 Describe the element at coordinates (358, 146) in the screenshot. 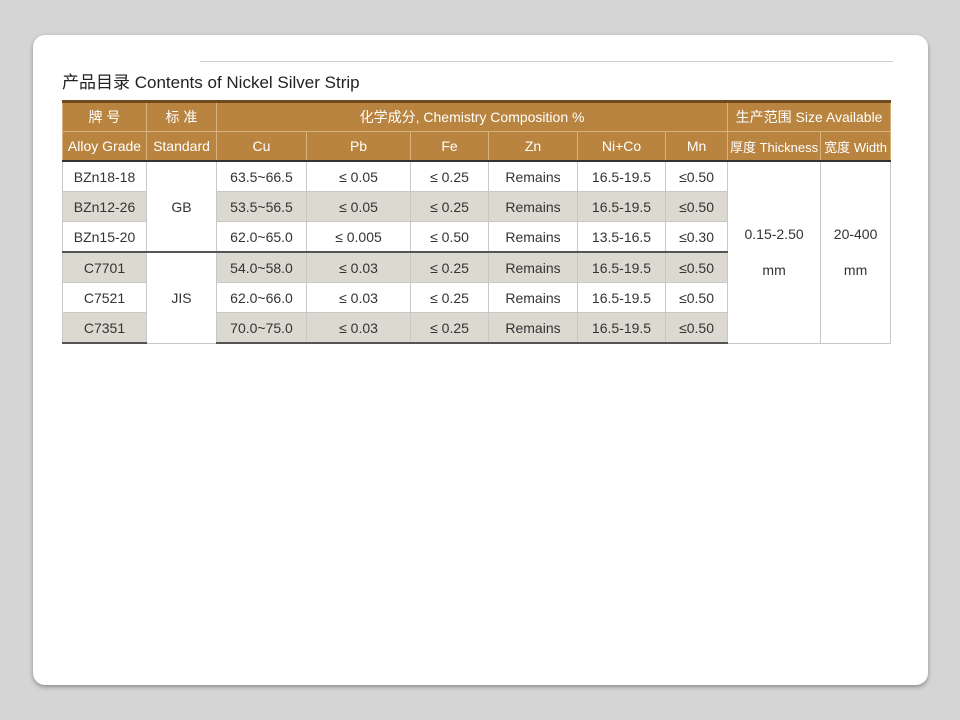

I see `header-pb: Pb` at that location.